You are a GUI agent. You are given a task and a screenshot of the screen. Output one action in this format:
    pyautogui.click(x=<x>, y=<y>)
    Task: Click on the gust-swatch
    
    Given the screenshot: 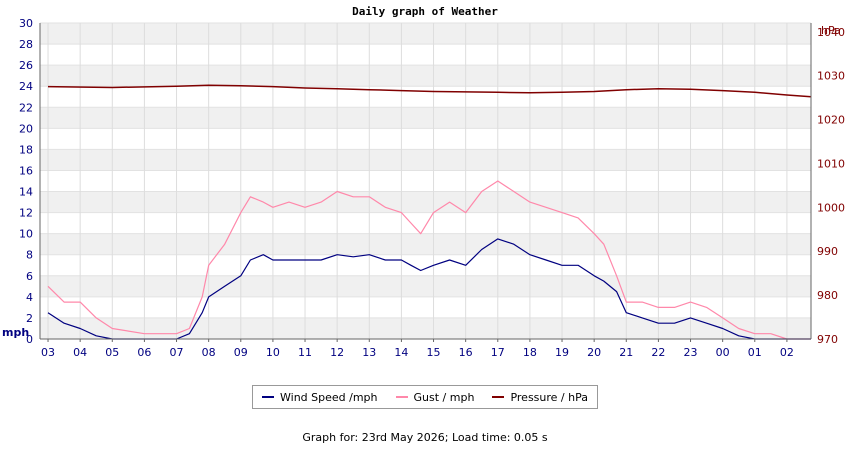 What is the action you would take?
    pyautogui.click(x=401, y=397)
    